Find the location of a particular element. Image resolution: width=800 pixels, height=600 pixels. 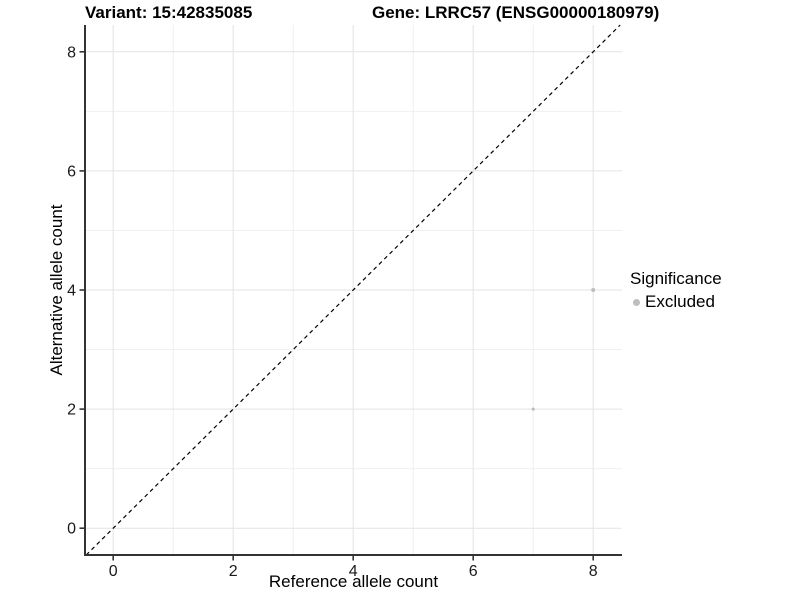

x-tick-label: 4 is located at coordinates (353, 571).